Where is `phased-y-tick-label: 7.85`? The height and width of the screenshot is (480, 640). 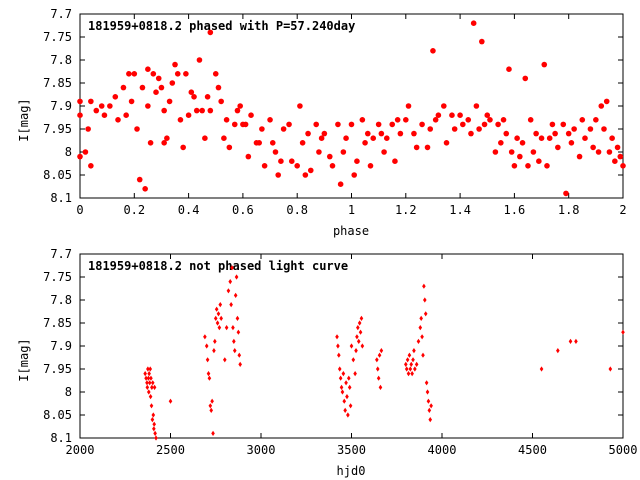 phased-y-tick-label: 7.85 is located at coordinates (57, 83).